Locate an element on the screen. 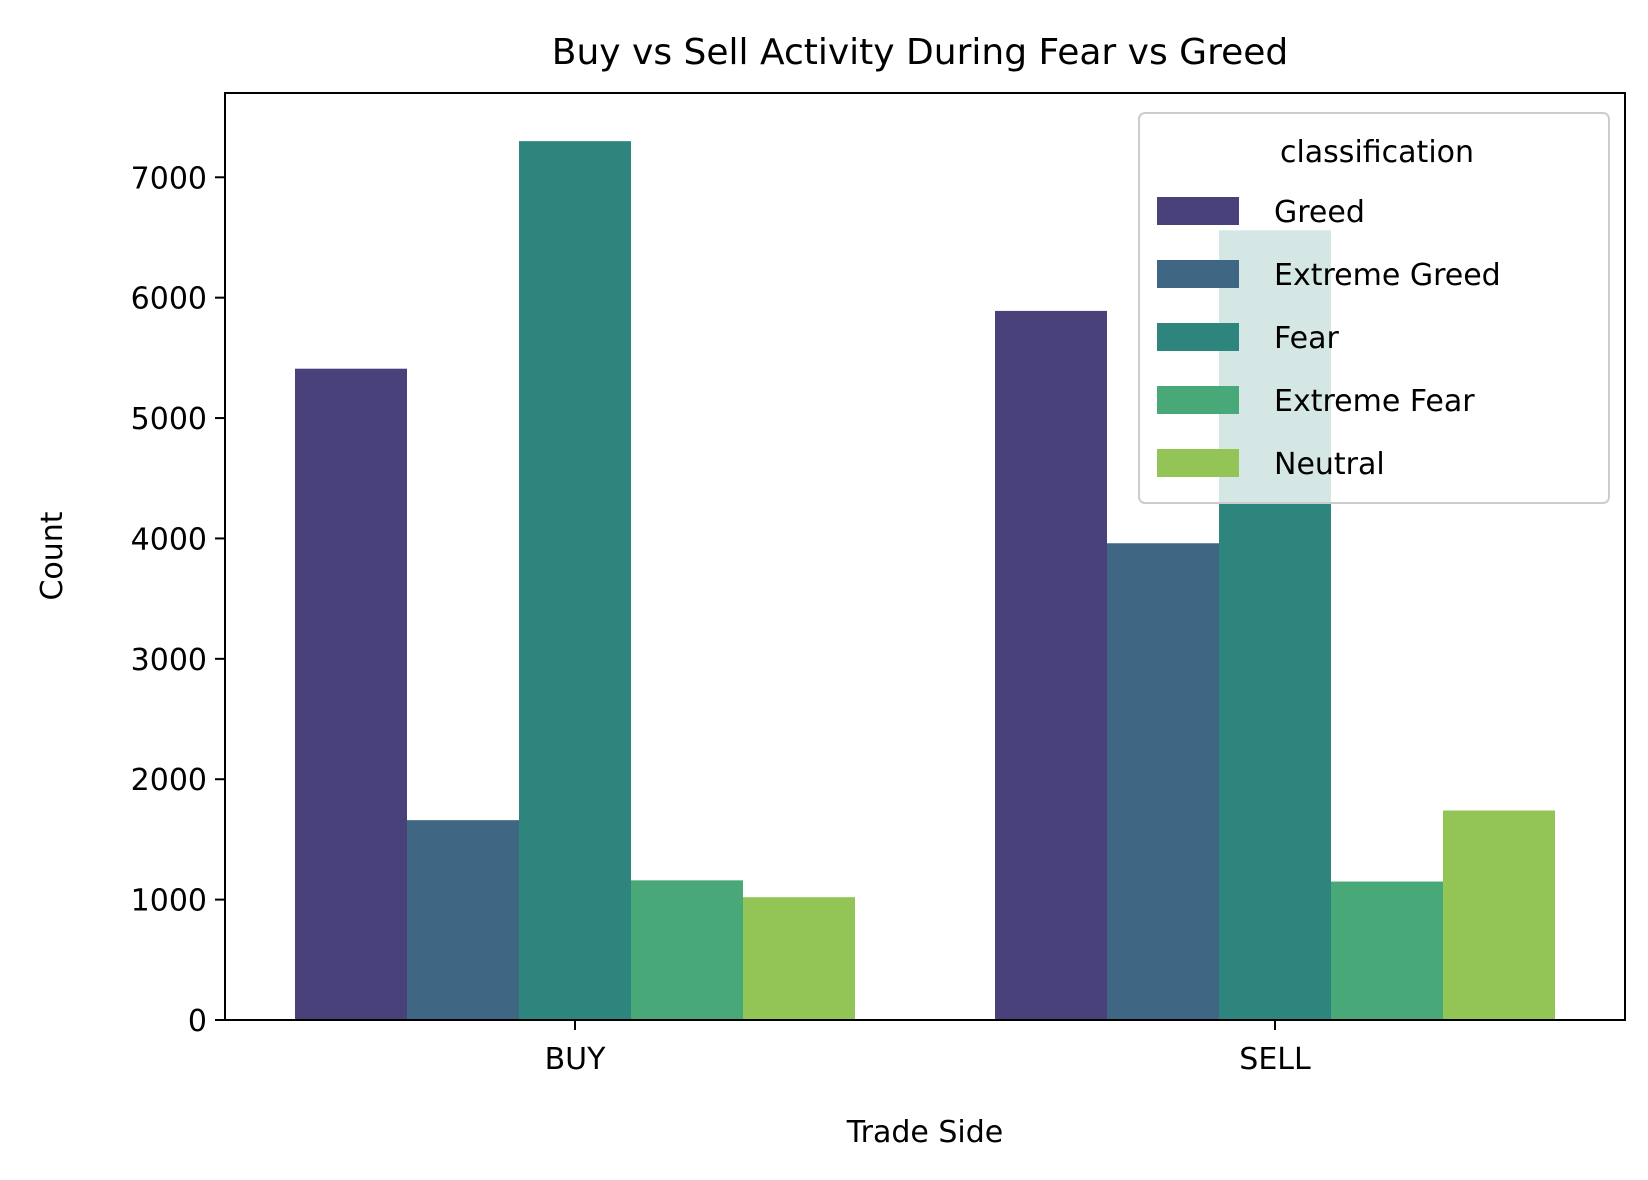  y-tick-label: 5000 is located at coordinates (169, 419).